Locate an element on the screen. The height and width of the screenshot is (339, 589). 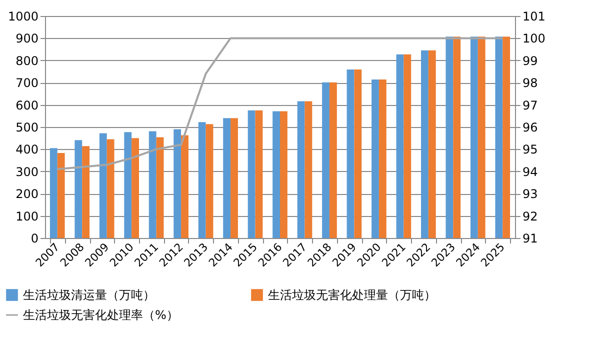
y-tick-label: 900 is located at coordinates (27, 39).